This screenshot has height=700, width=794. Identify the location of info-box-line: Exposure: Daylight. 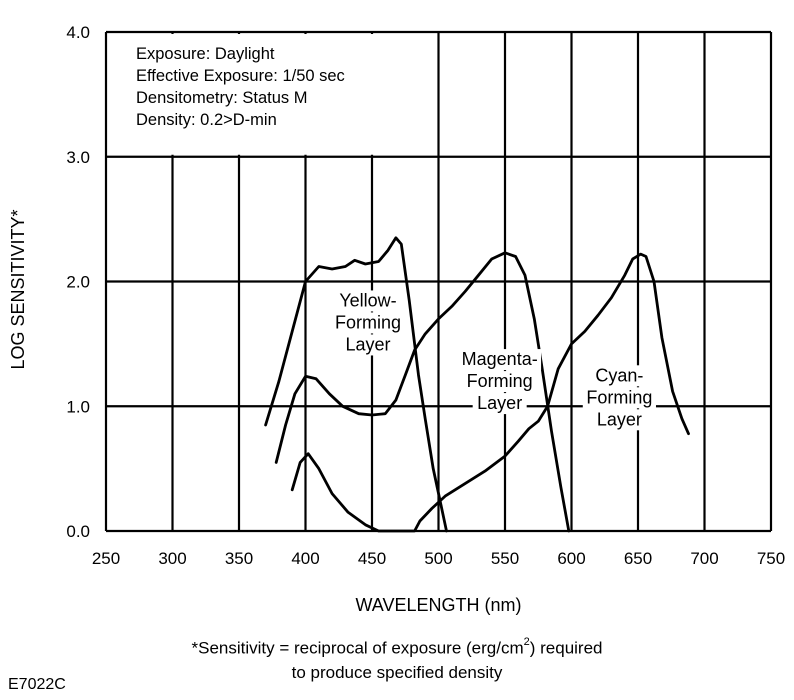
(205, 54).